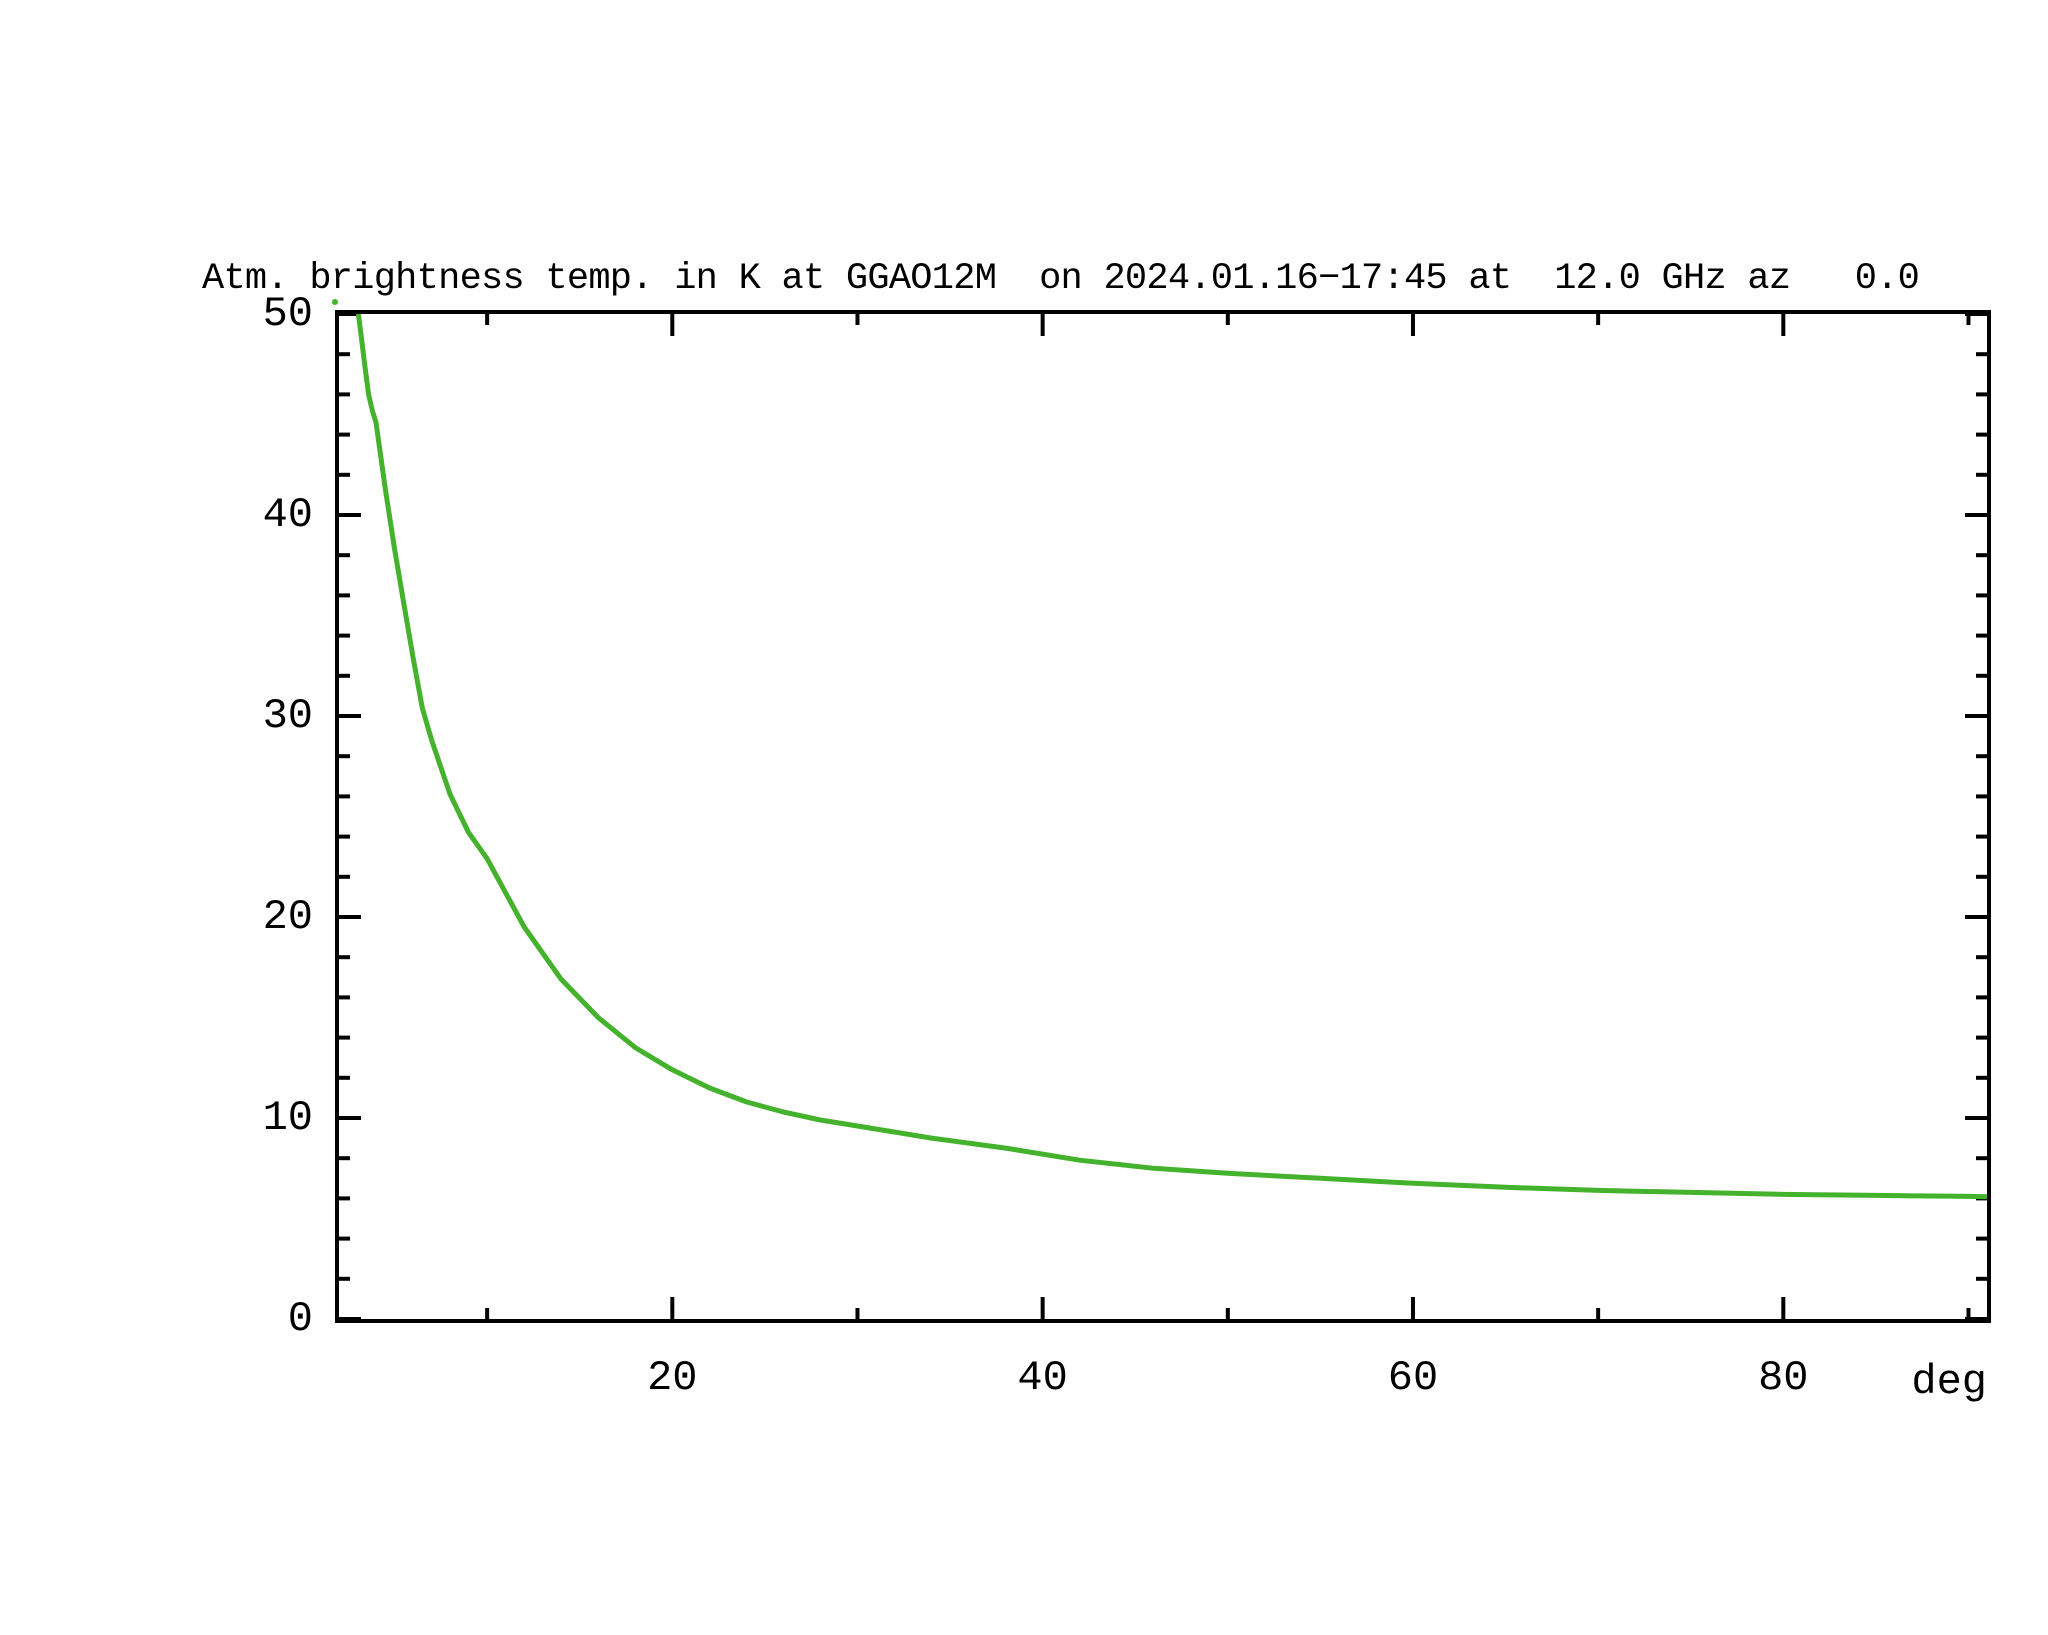 This screenshot has width=2048, height=1635. What do you see at coordinates (287, 716) in the screenshot?
I see `y-tick-label-30: 30` at bounding box center [287, 716].